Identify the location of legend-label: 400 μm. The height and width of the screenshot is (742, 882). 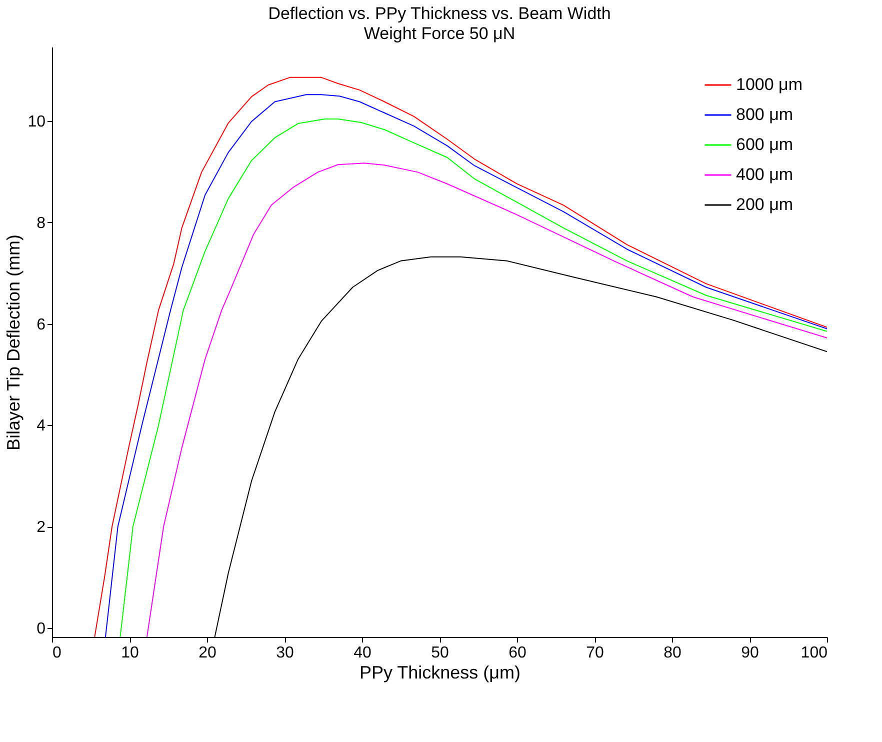
(765, 174).